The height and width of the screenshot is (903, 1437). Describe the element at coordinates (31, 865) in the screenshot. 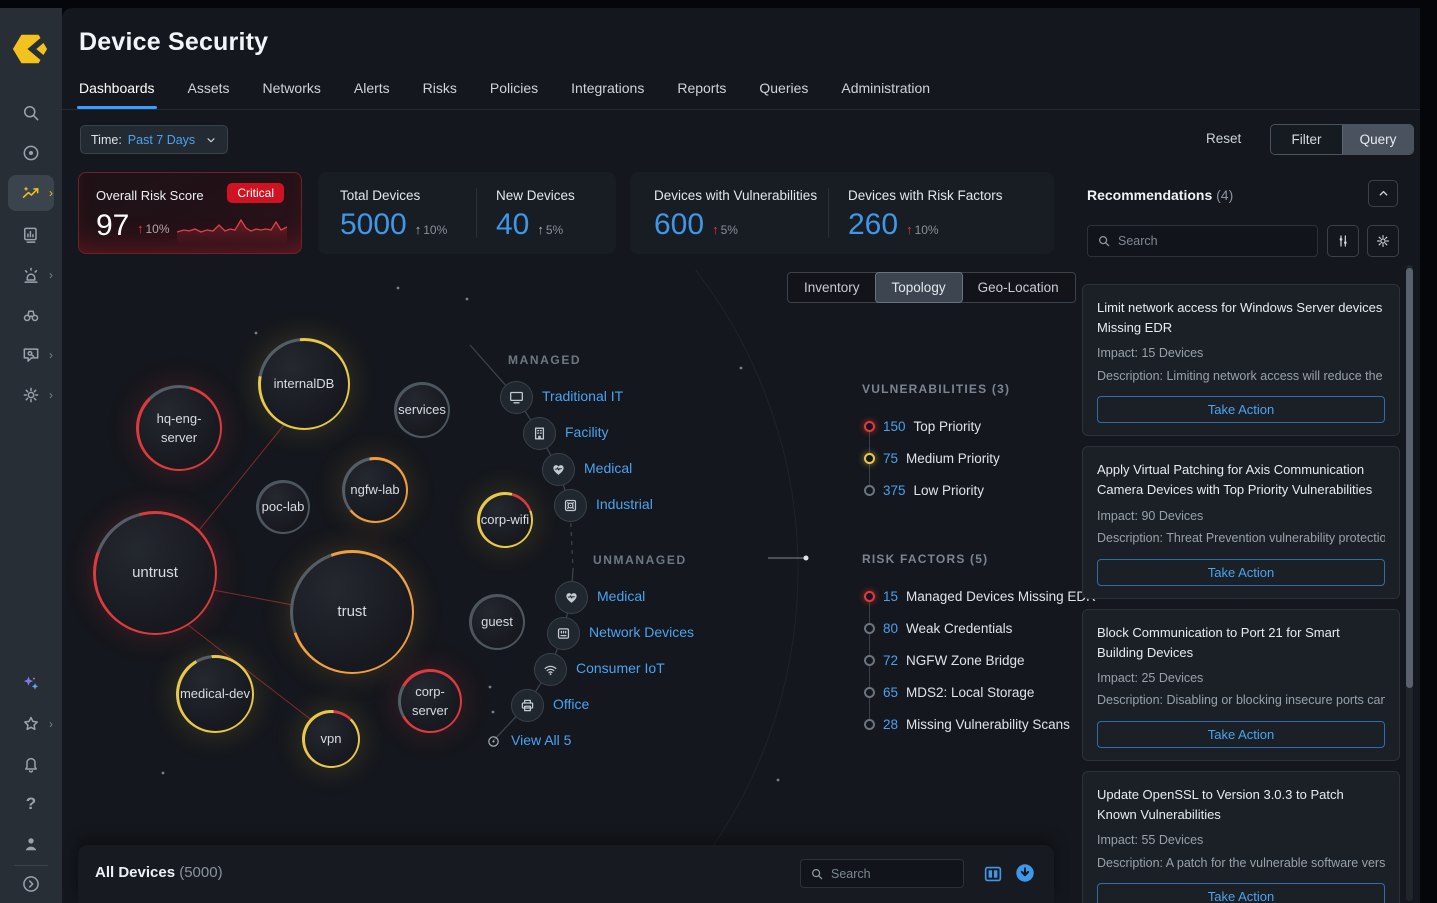

I see `rail-divider` at that location.